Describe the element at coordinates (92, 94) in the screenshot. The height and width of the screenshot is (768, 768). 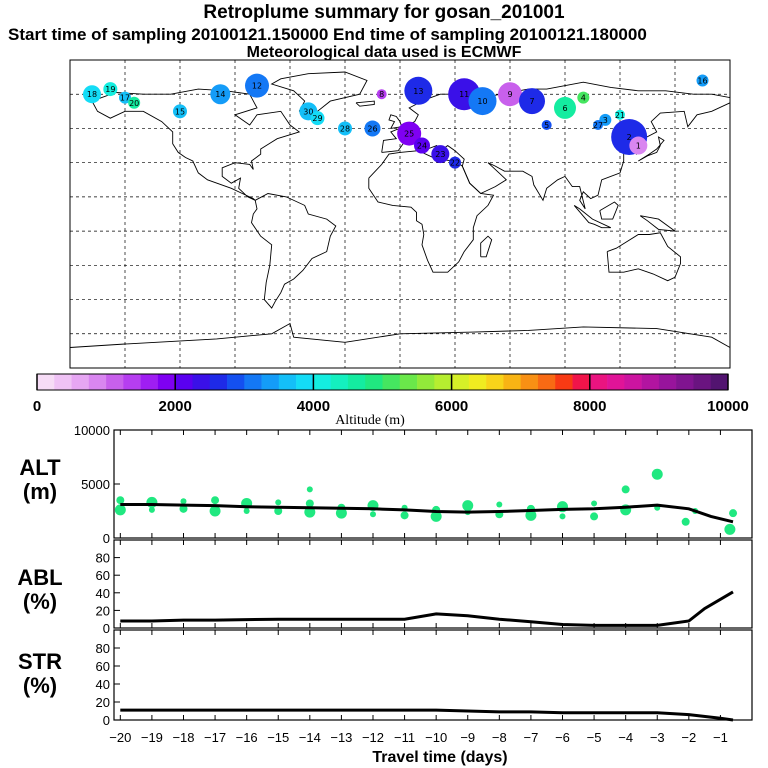
I see `plume-marker-label: 18` at that location.